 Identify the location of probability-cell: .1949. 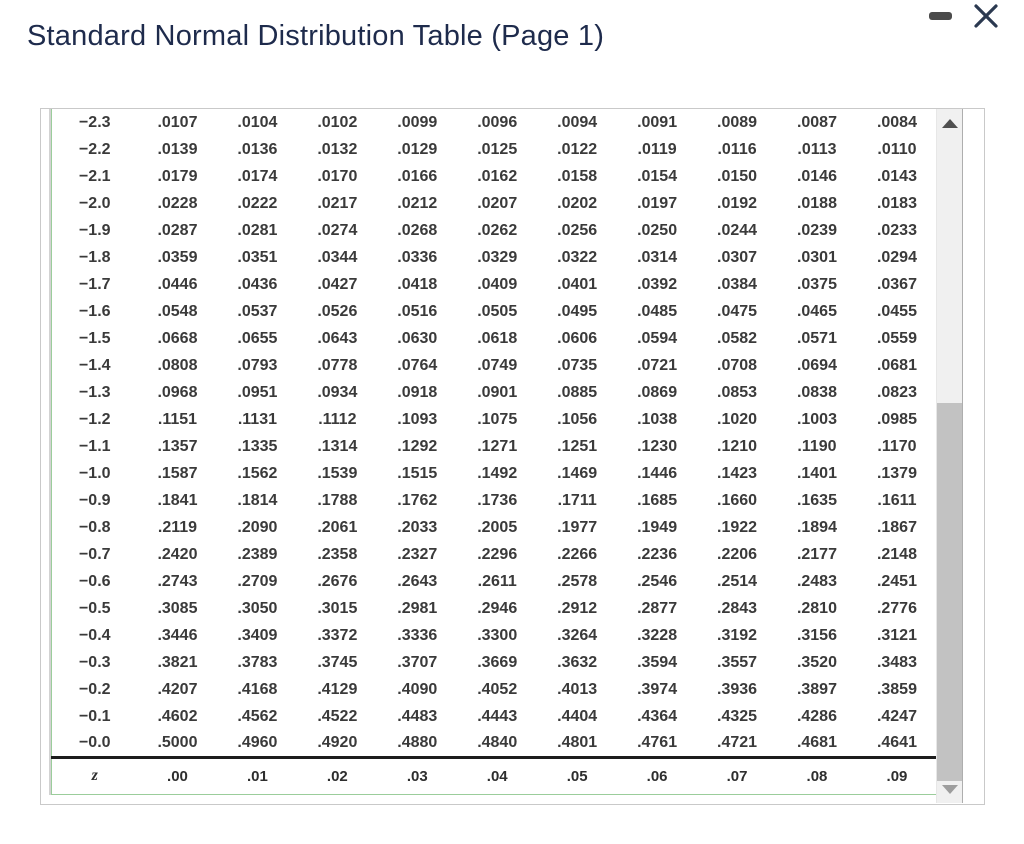
(657, 527).